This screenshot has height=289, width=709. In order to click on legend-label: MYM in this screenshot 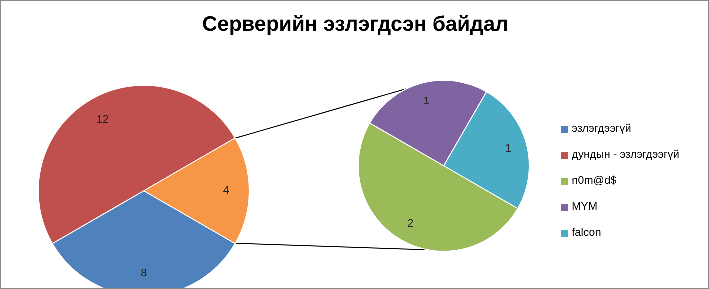, I will do `click(585, 207)`.